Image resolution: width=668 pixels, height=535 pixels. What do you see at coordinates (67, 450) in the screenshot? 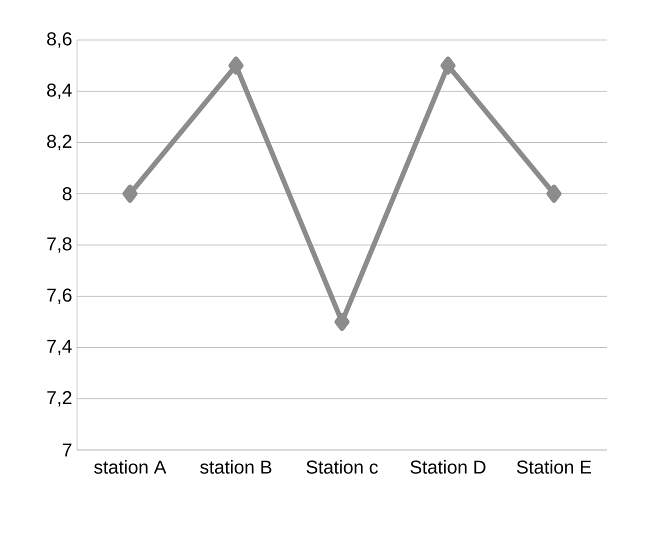
I see `y-tick-label: 7` at bounding box center [67, 450].